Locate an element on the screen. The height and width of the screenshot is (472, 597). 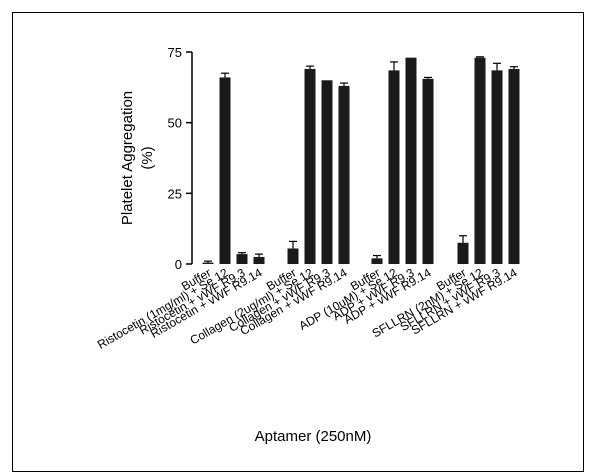
y-tick-label: 0 is located at coordinates (178, 264).